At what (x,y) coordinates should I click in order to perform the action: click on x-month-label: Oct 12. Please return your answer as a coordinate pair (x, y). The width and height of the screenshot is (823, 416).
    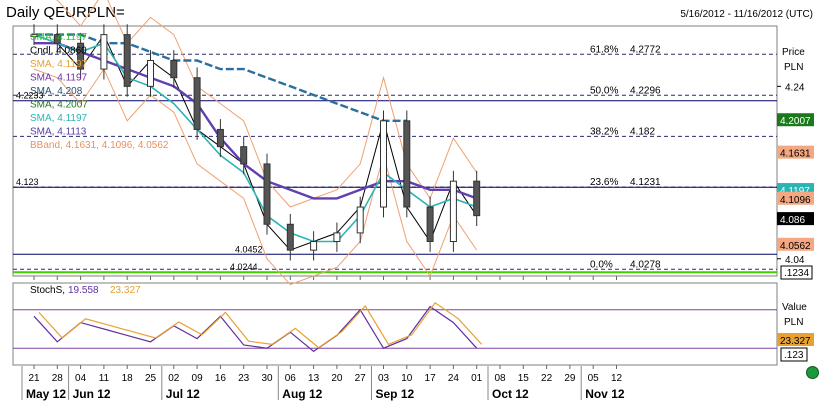
    Looking at the image, I should click on (510, 394).